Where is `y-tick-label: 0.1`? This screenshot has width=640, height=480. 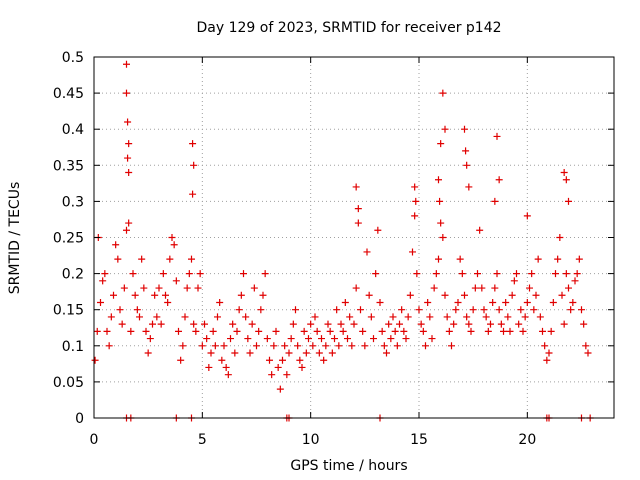
y-tick-label: 0.1 is located at coordinates (73, 347).